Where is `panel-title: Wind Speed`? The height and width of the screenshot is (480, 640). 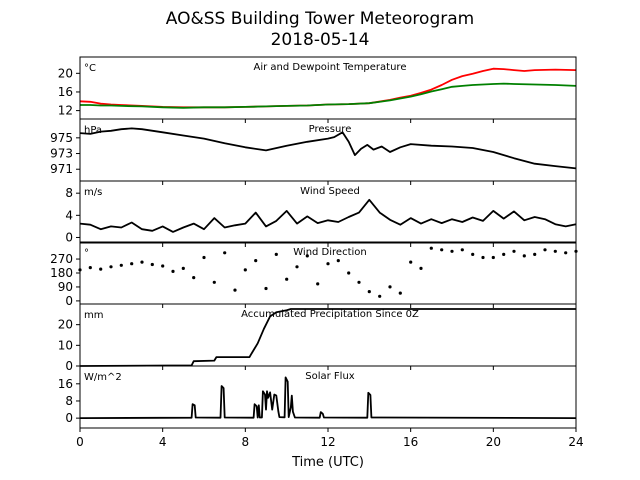
panel-title: Wind Speed is located at coordinates (330, 191).